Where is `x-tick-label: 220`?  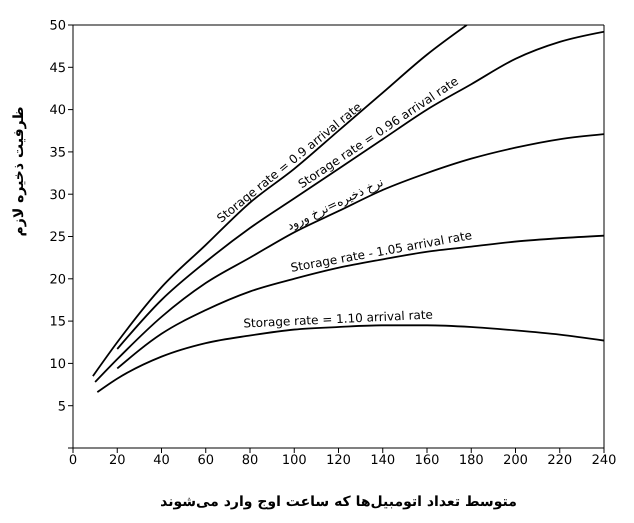
x-tick-label: 220 is located at coordinates (559, 460).